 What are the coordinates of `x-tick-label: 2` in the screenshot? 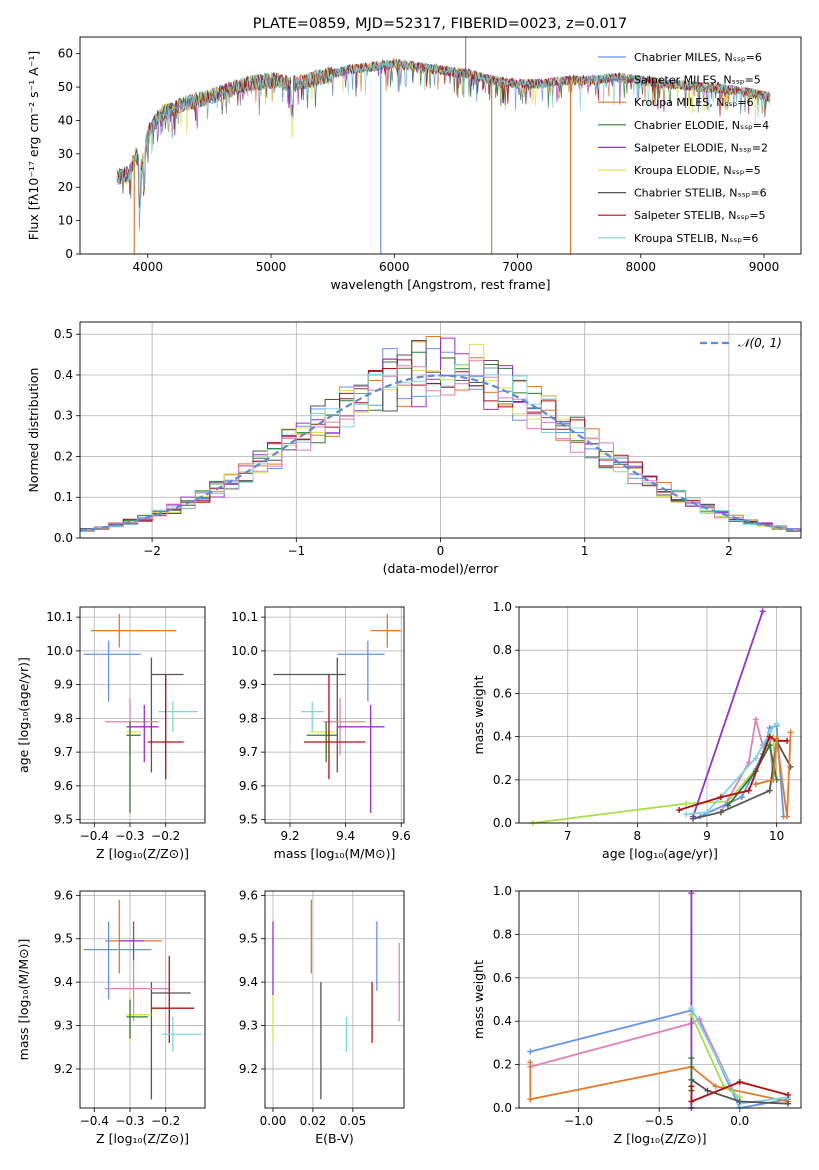 It's located at (729, 551).